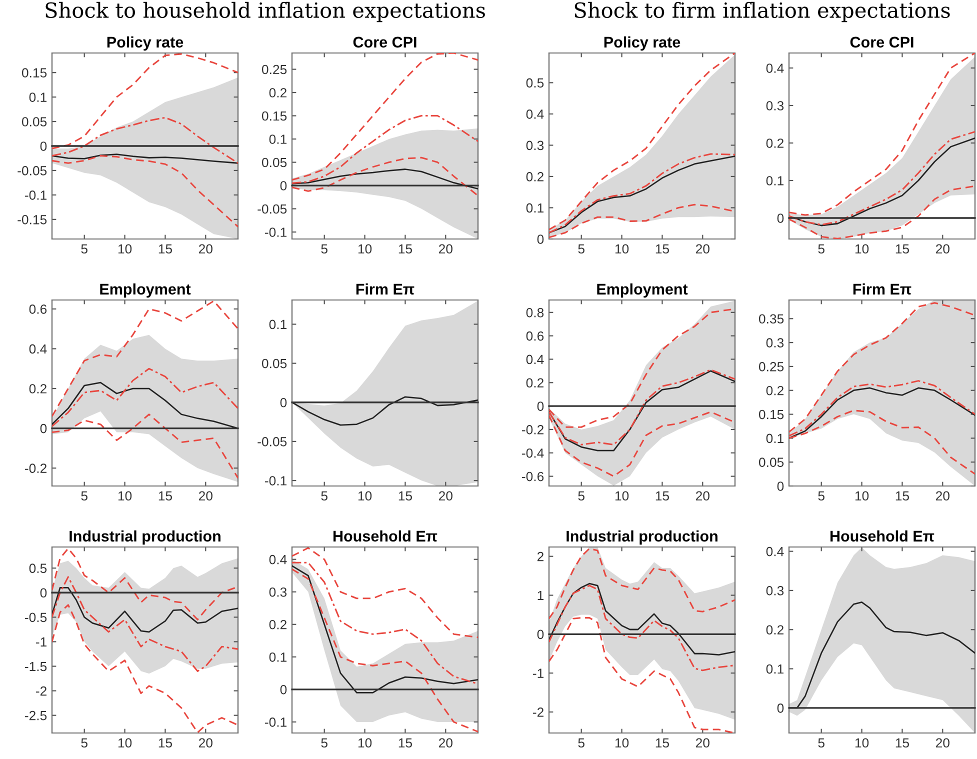  What do you see at coordinates (642, 43) in the screenshot?
I see `chart-title: Policy rate` at bounding box center [642, 43].